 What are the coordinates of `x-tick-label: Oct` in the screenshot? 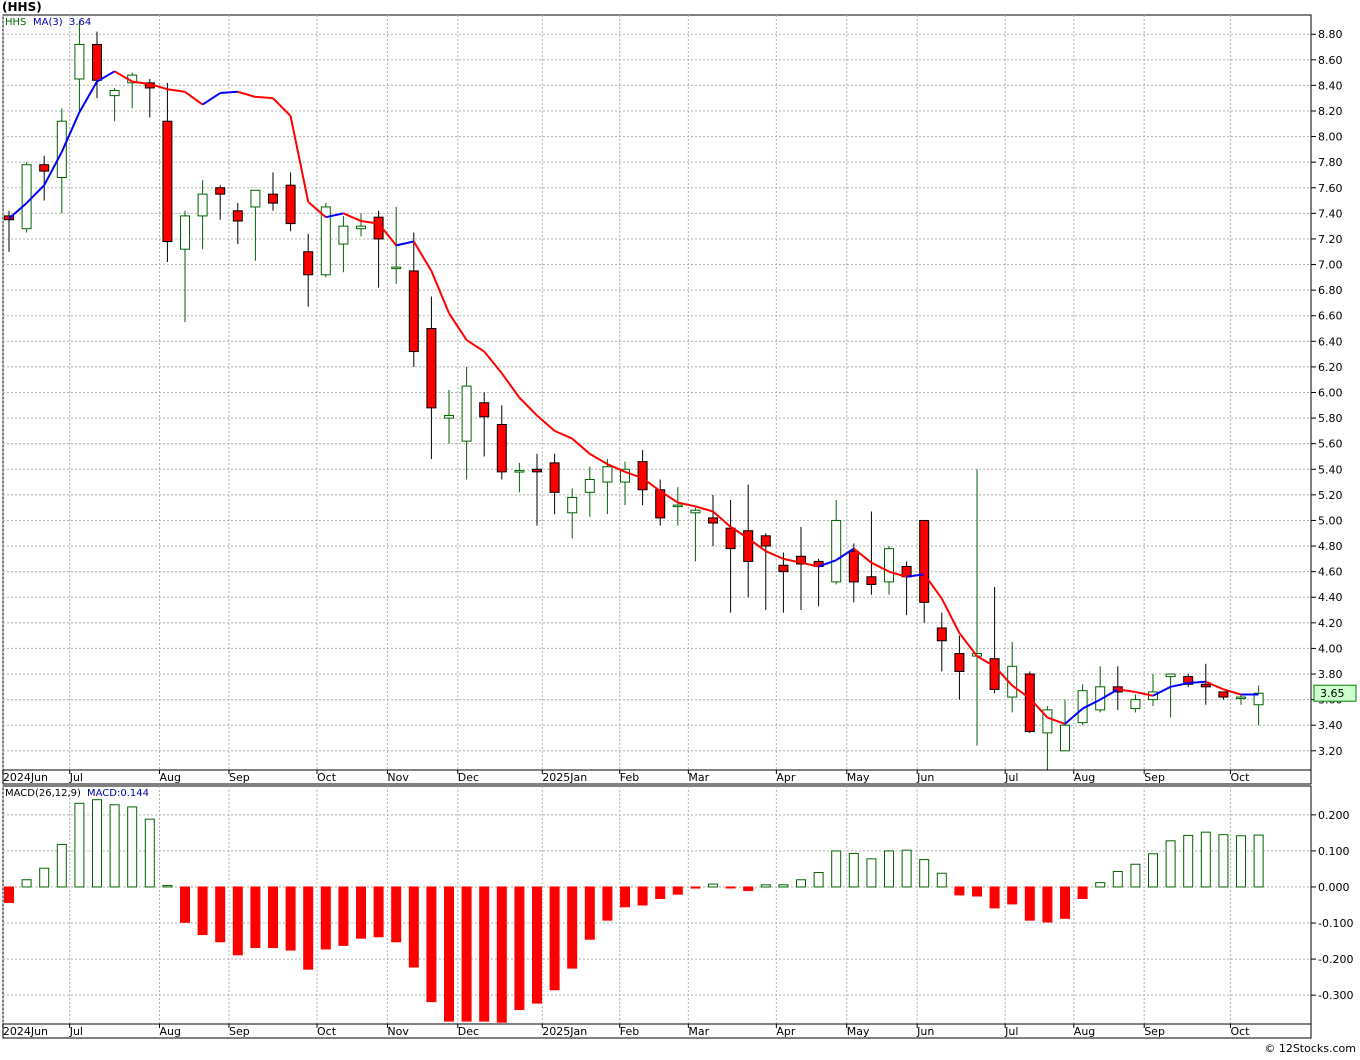 It's located at (1240, 777).